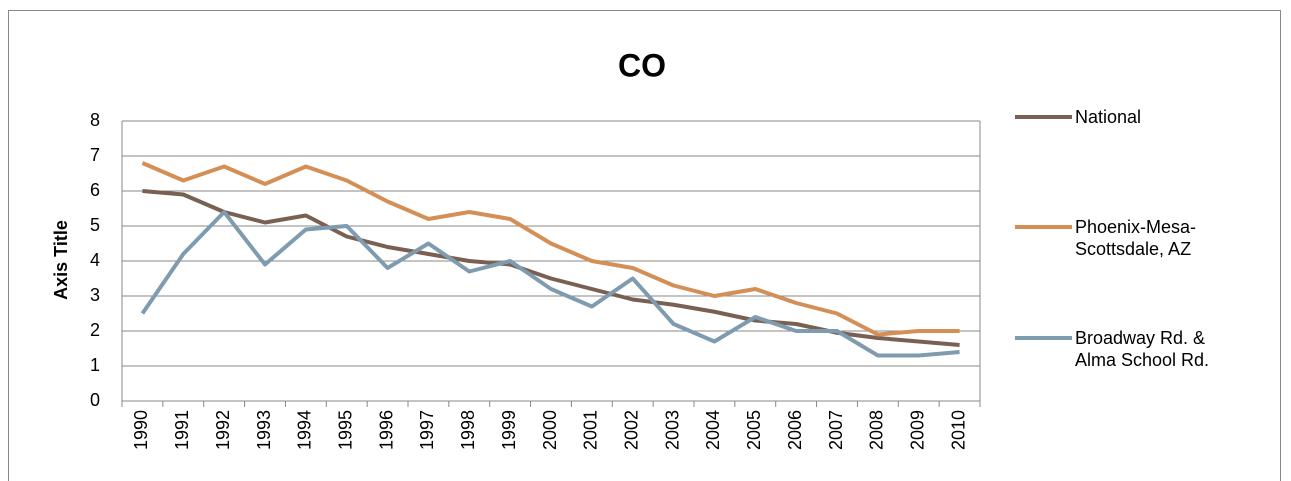 The image size is (1291, 481). What do you see at coordinates (95, 190) in the screenshot?
I see `y-tick-label: 6` at bounding box center [95, 190].